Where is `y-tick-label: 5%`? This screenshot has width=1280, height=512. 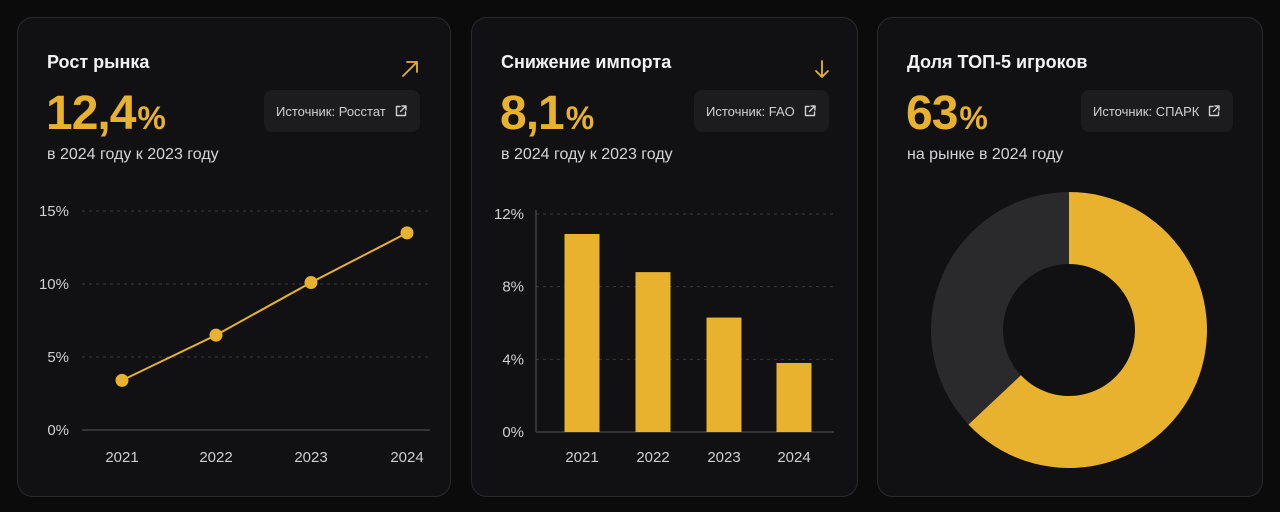
y-tick-label: 5% is located at coordinates (58, 357).